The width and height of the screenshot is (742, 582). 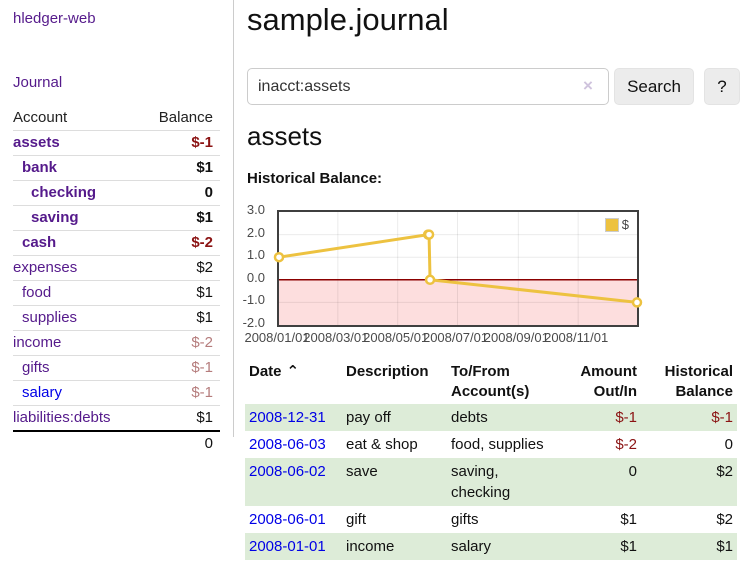 I want to click on x-tick-label: 2008/03/01, so click(x=336, y=337).